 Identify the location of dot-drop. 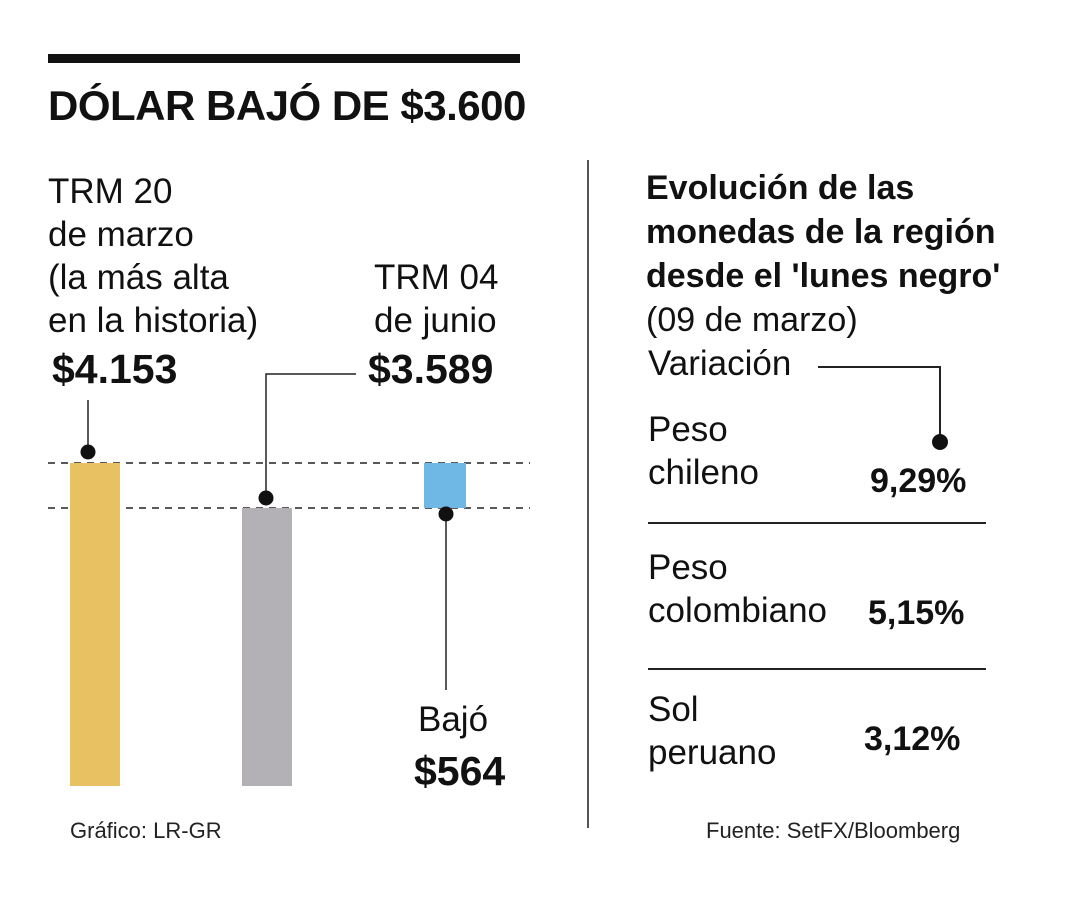
(446, 514).